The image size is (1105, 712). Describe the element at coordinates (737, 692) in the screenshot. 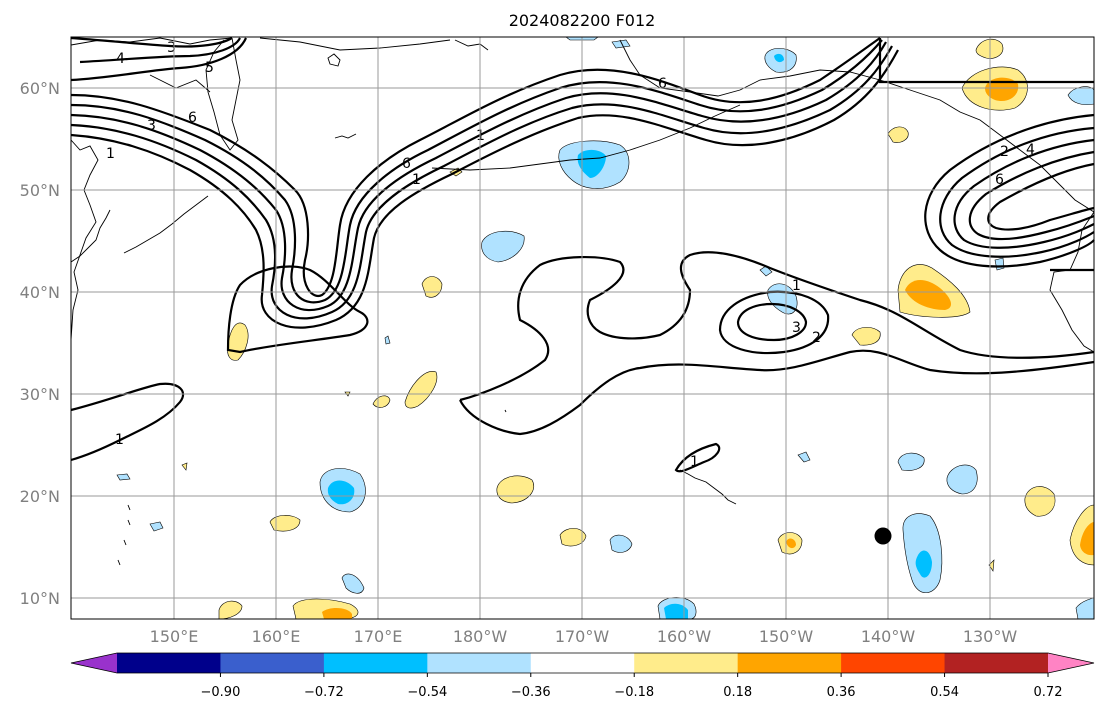

I see `colorbar-tick-label: 0.18` at that location.